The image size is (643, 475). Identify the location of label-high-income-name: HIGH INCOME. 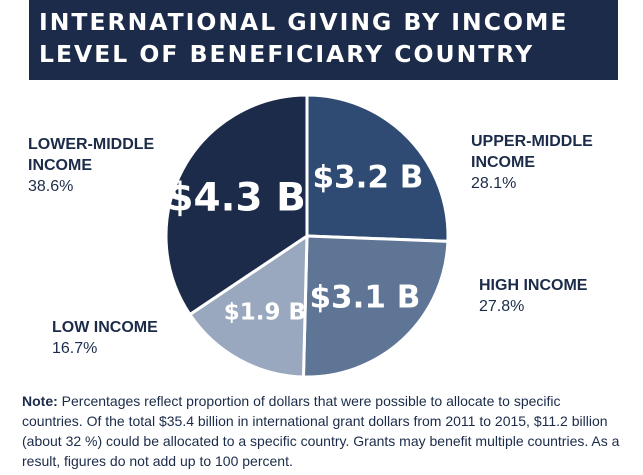
(533, 285).